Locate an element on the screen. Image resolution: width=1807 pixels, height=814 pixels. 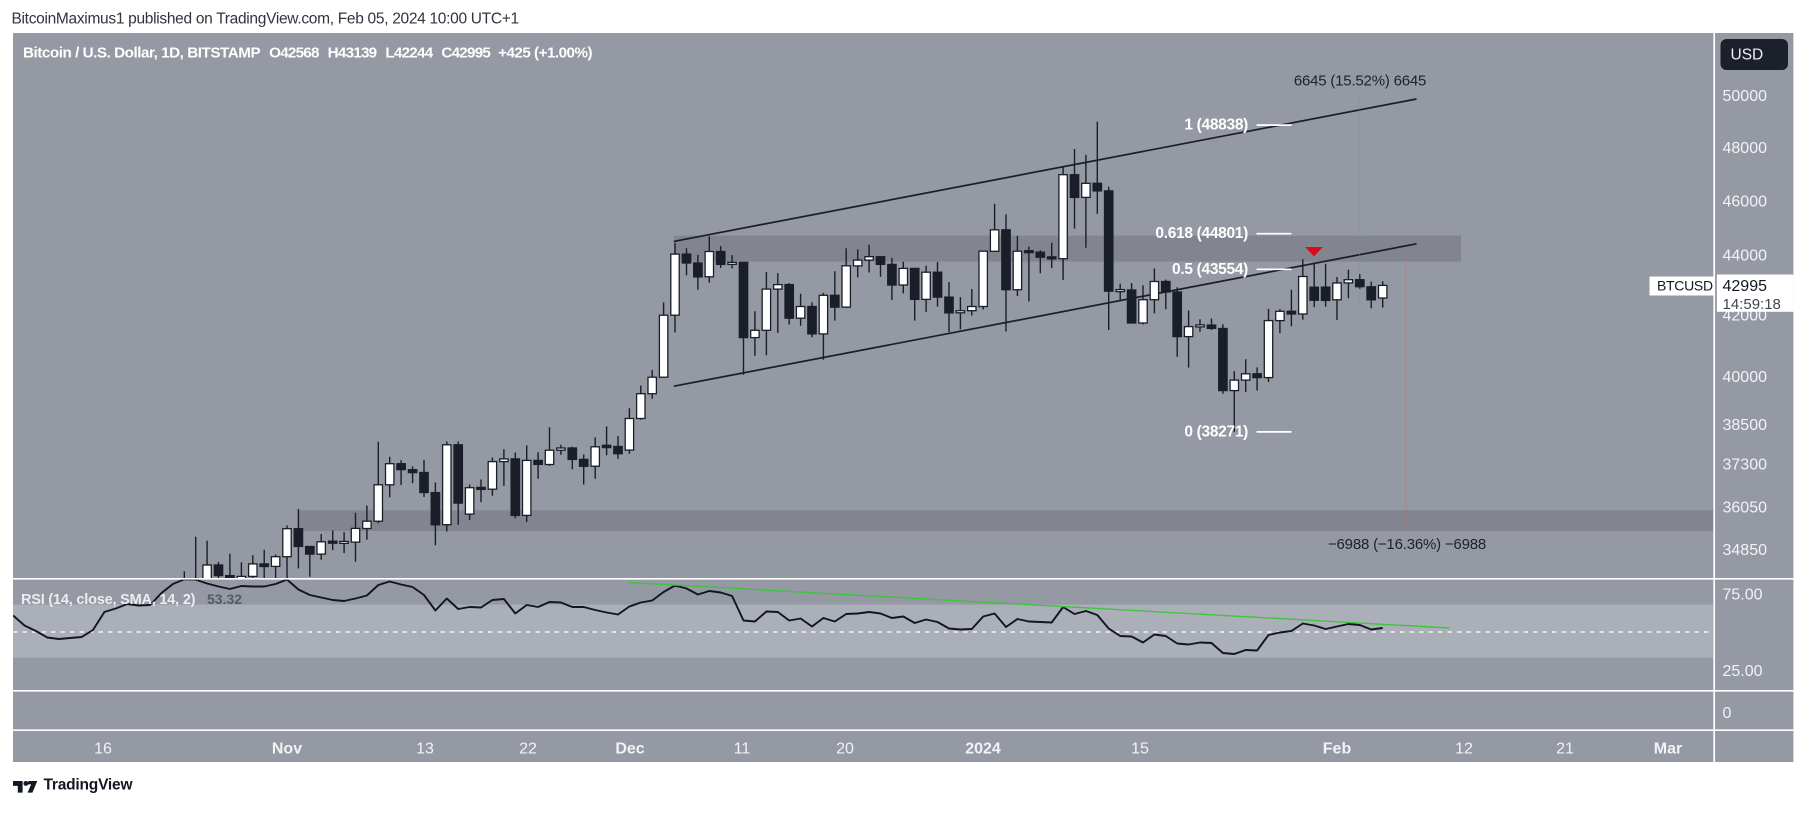
svg-text: Dec is located at coordinates (629, 749).